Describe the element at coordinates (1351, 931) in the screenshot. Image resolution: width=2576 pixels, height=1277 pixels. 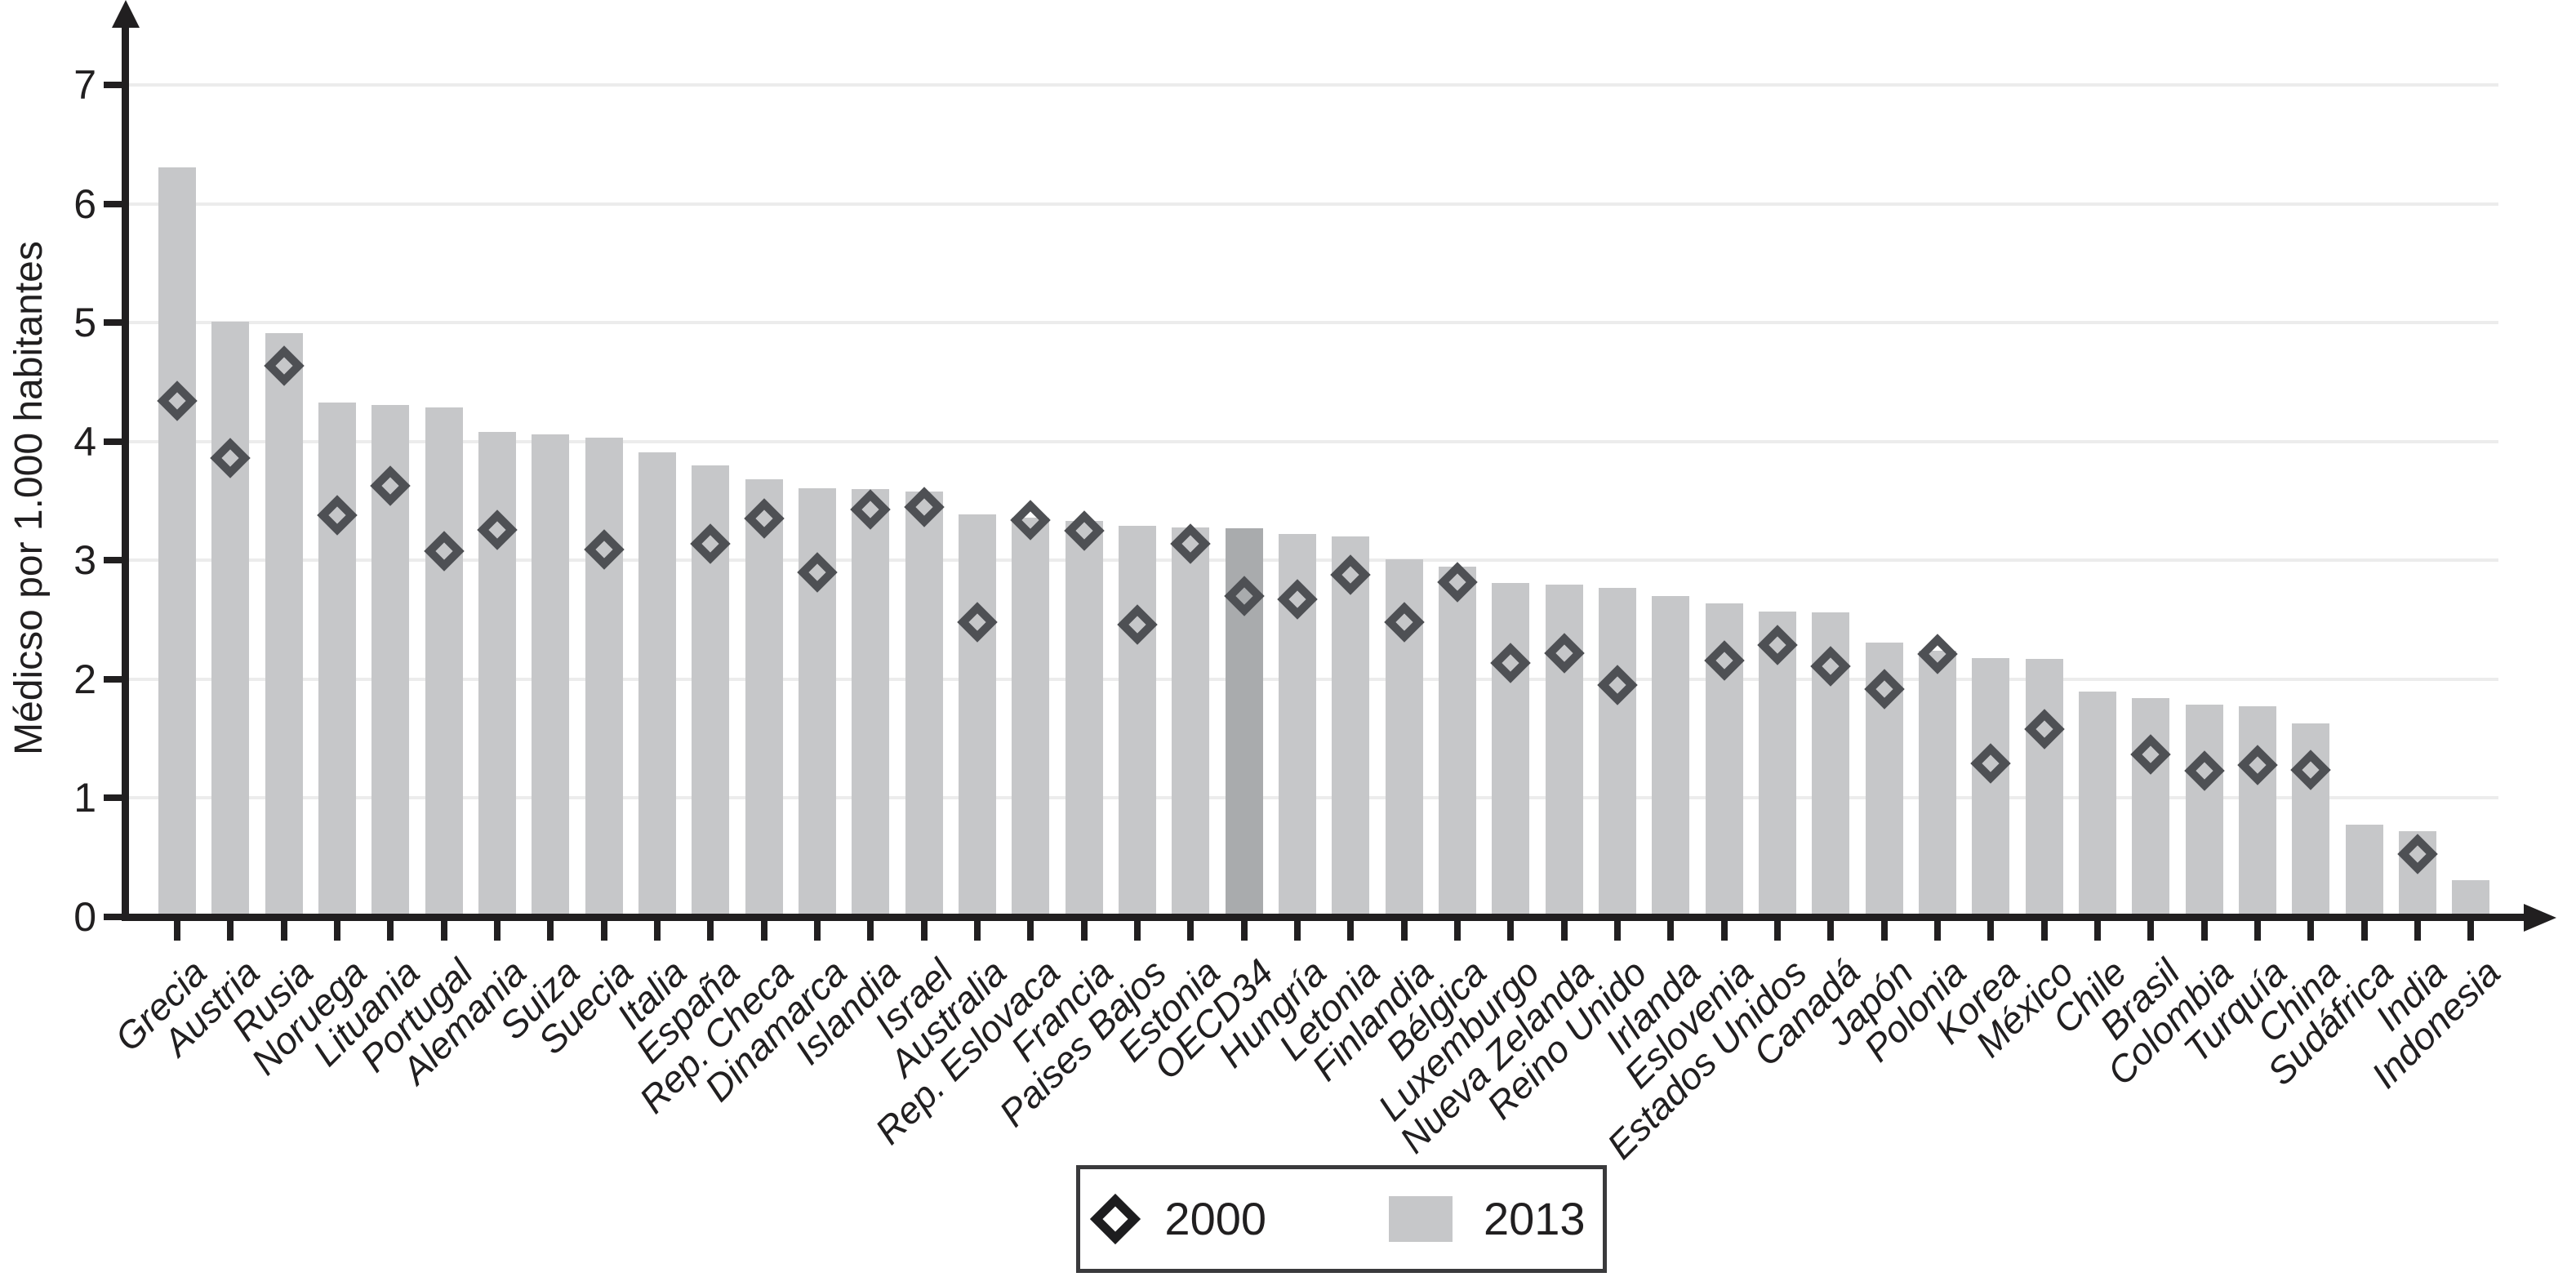
I see `x-tick-letonia` at that location.